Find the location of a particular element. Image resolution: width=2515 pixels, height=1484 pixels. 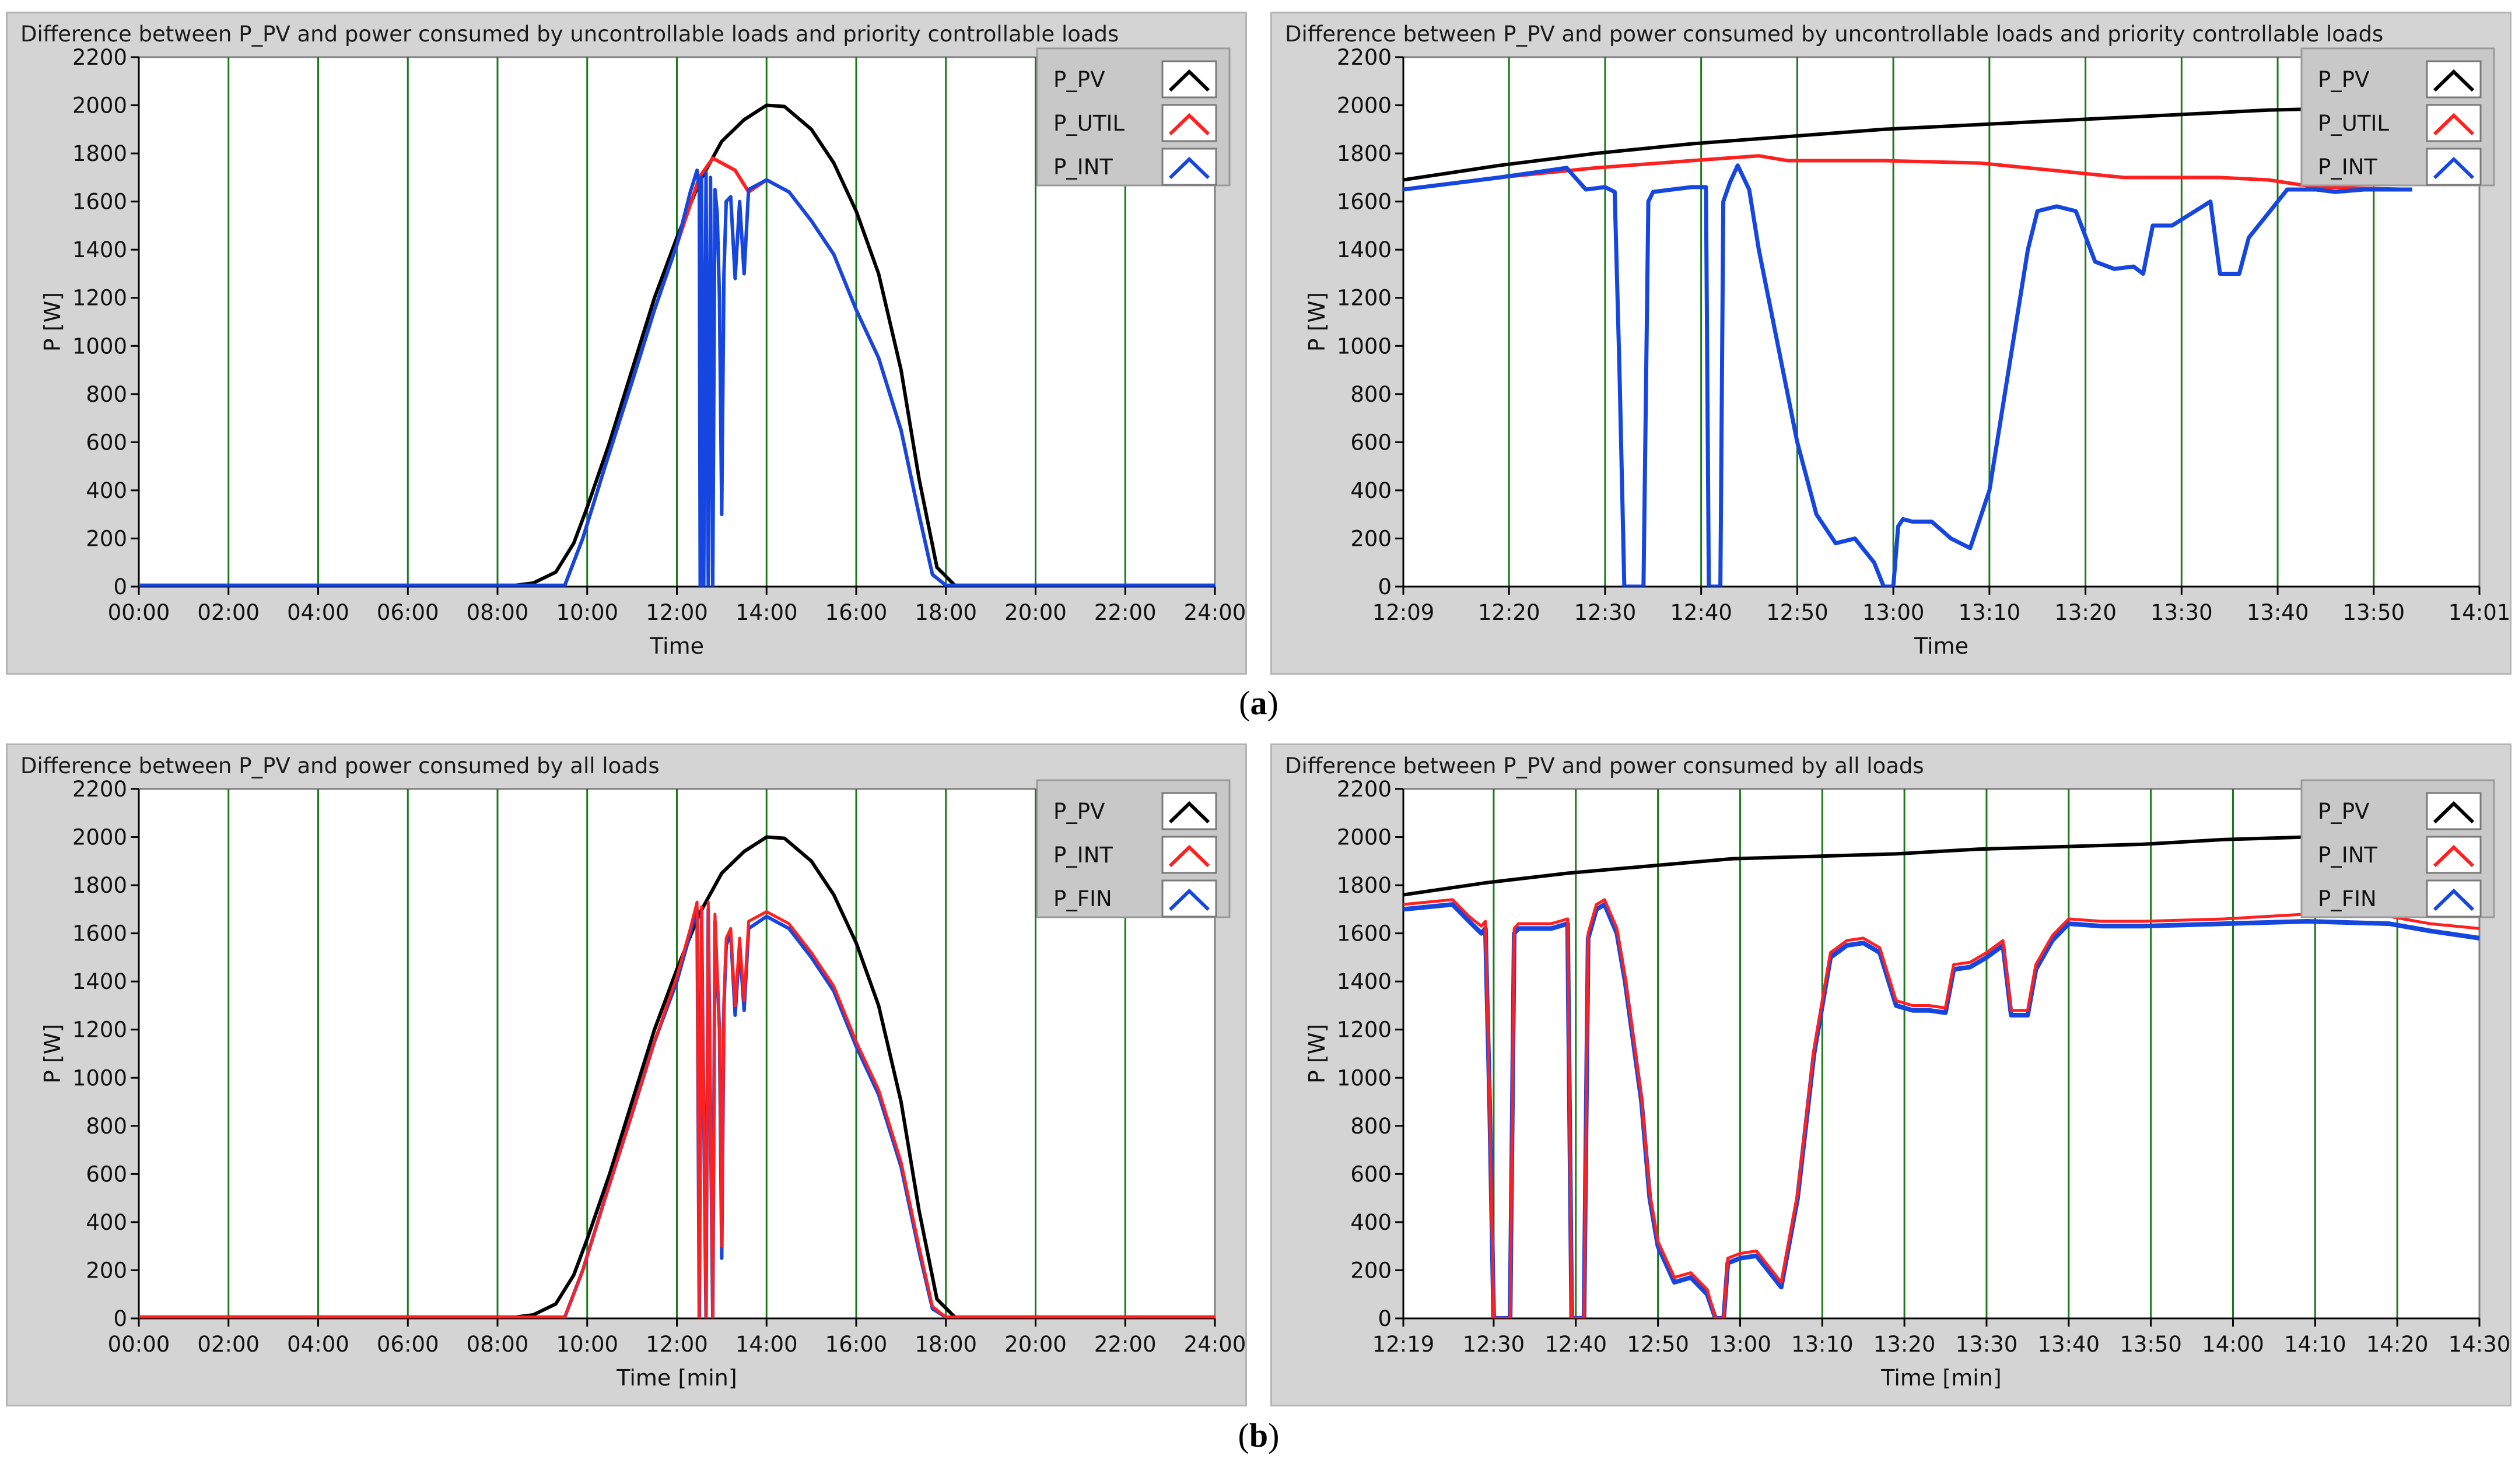

x-tick-label: 14:01 is located at coordinates (2480, 613).